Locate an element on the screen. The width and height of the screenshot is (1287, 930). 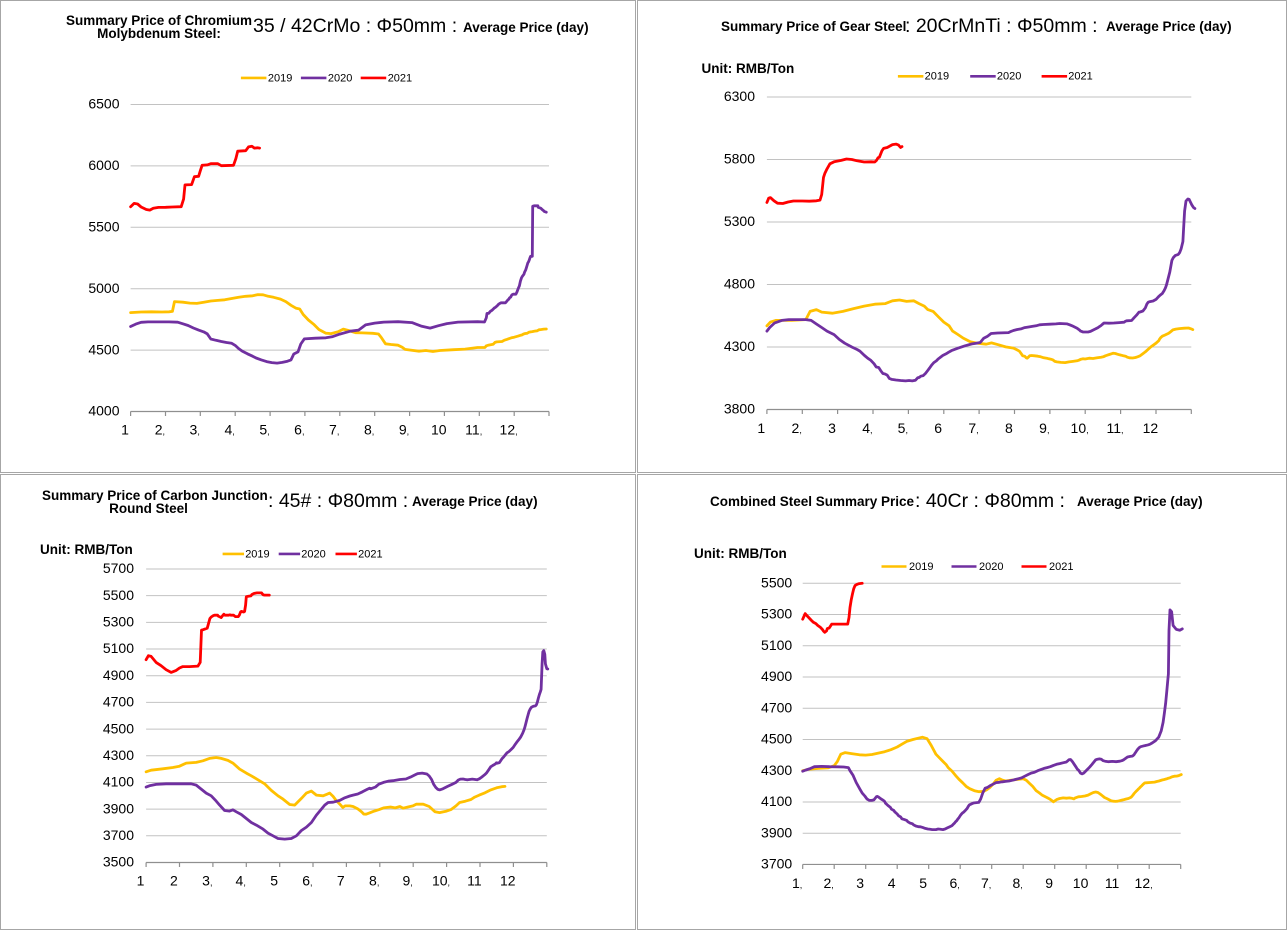
svg-text: 5800 is located at coordinates (739, 159).